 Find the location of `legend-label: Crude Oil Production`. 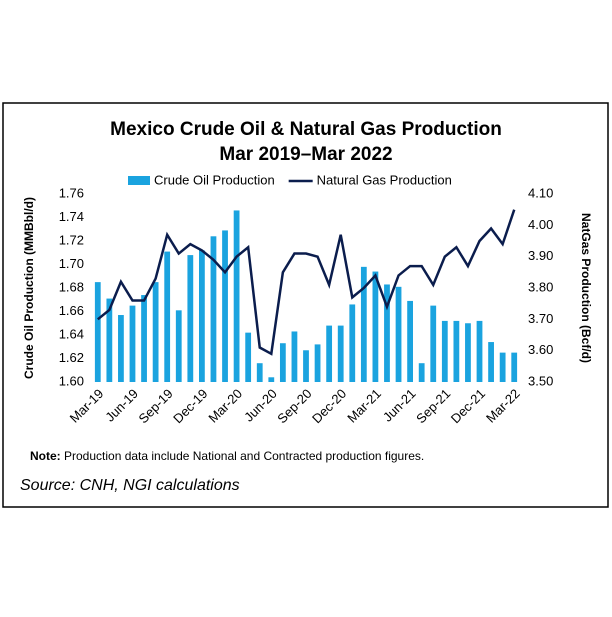

legend-label: Crude Oil Production is located at coordinates (214, 179).